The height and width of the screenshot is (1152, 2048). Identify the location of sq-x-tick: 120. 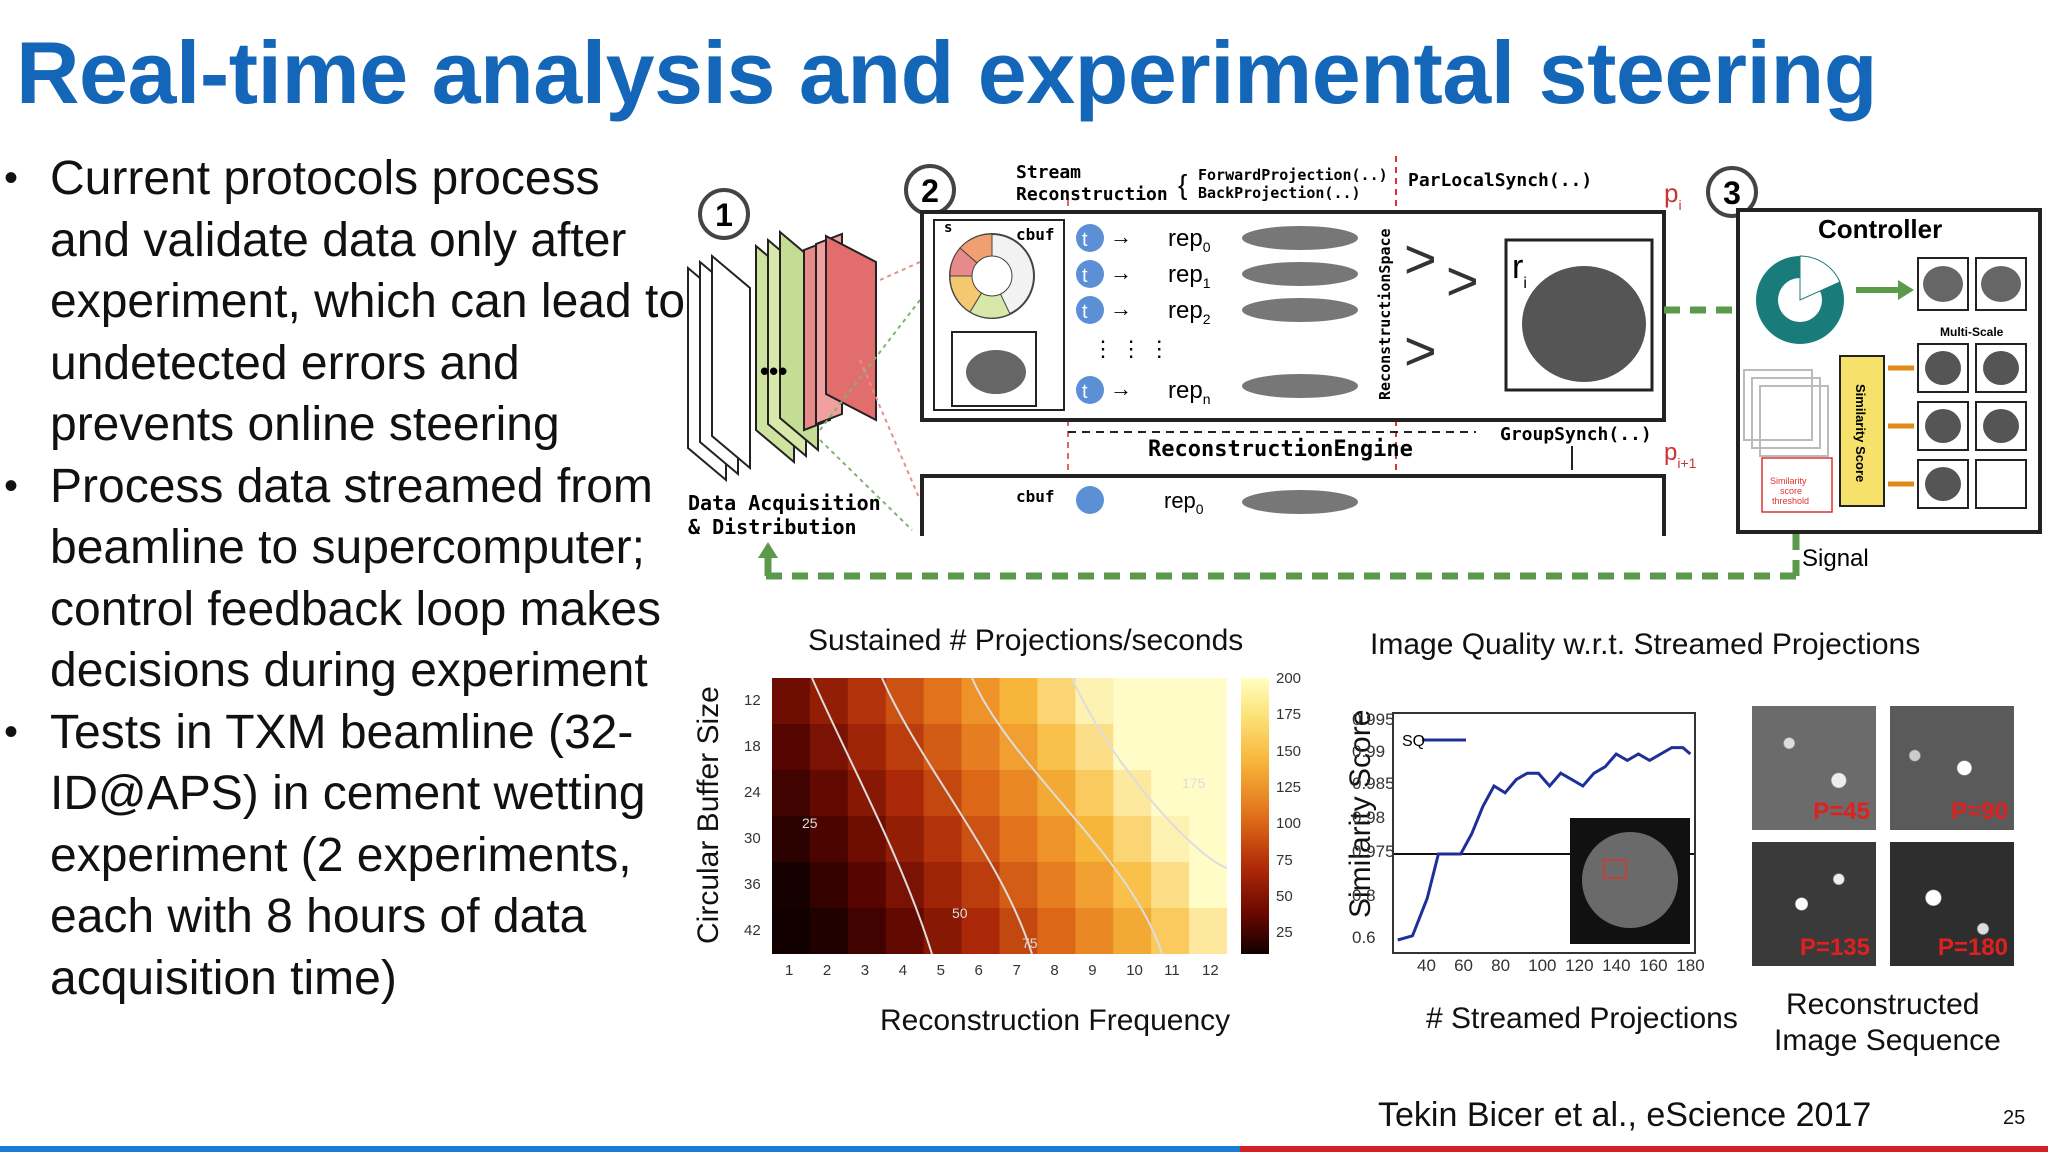
(1579, 965).